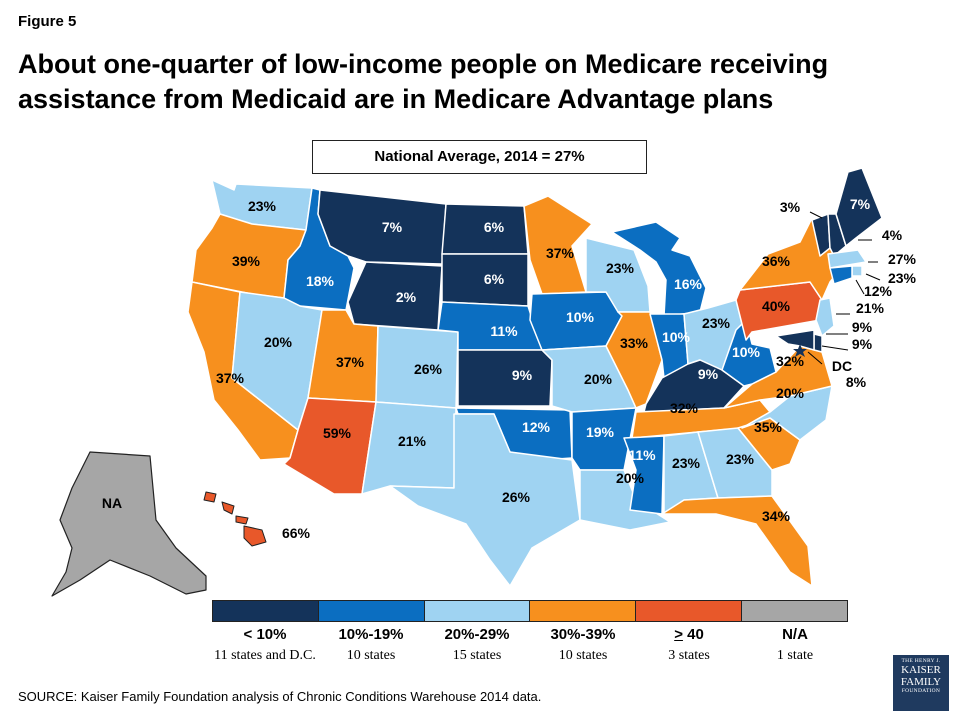  Describe the element at coordinates (870, 308) in the screenshot. I see `state-label-nj: 21%` at that location.